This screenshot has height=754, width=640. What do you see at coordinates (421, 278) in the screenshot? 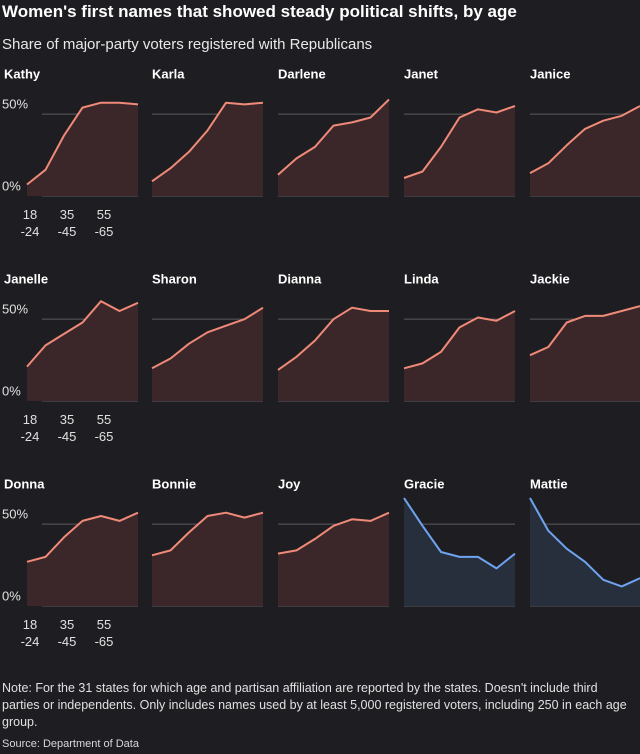
I see `panel-name: Linda` at bounding box center [421, 278].